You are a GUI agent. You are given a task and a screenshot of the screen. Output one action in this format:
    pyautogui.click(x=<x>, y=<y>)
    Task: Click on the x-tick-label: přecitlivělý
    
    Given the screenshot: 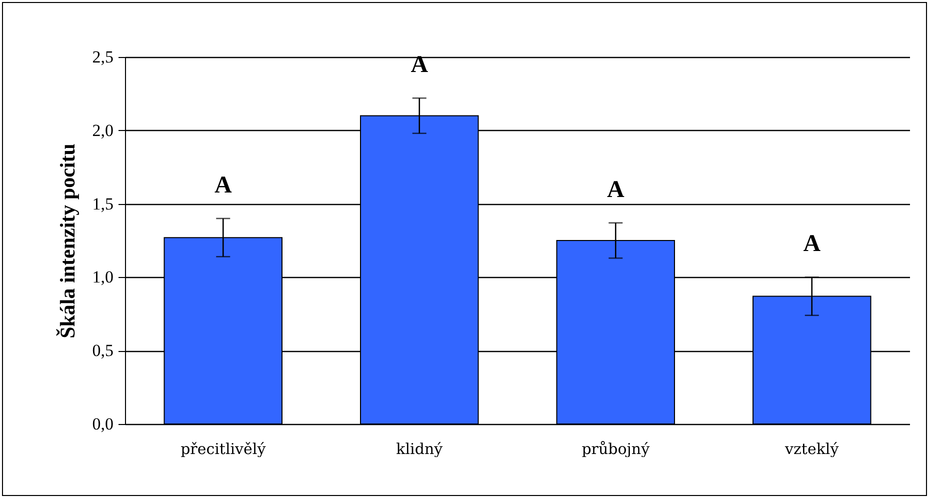 What is the action you would take?
    pyautogui.click(x=223, y=449)
    